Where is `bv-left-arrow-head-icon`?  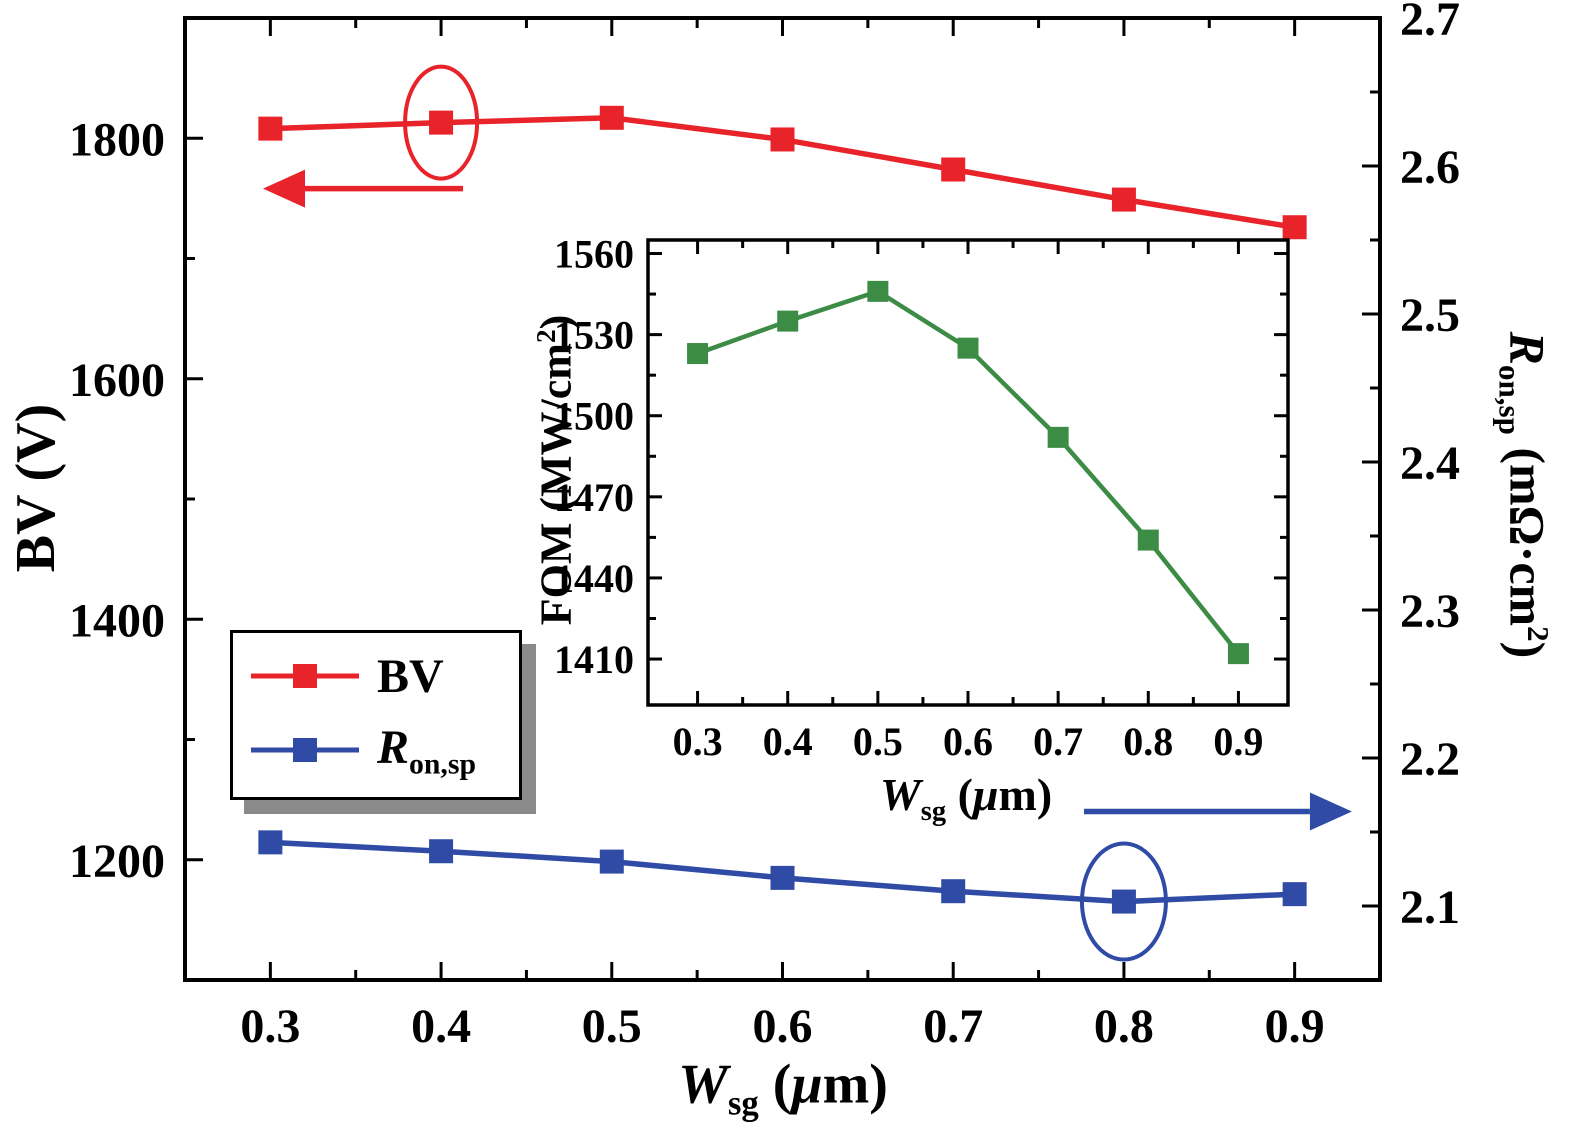 bv-left-arrow-head-icon is located at coordinates (284, 188).